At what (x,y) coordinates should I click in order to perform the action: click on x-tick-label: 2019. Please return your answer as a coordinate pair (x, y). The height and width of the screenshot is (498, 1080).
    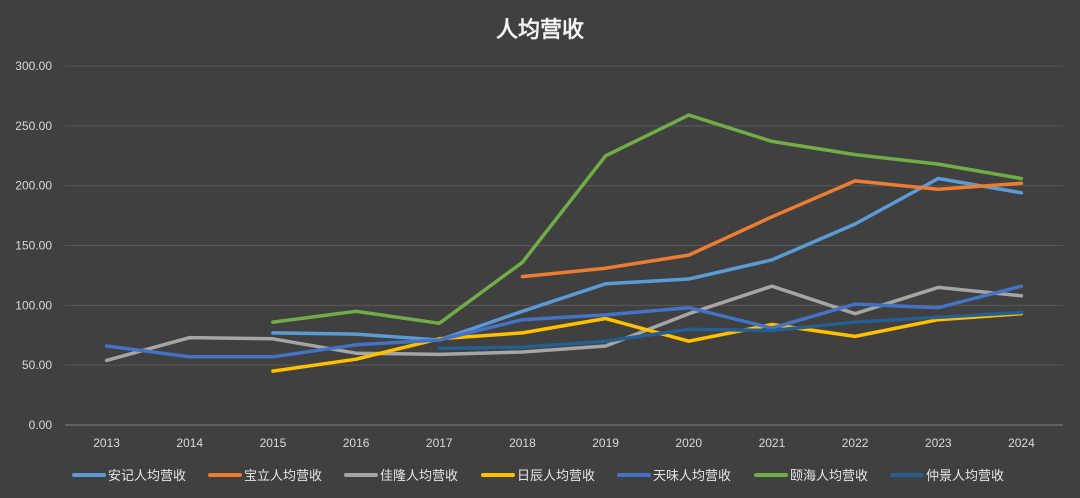
    Looking at the image, I should click on (605, 443).